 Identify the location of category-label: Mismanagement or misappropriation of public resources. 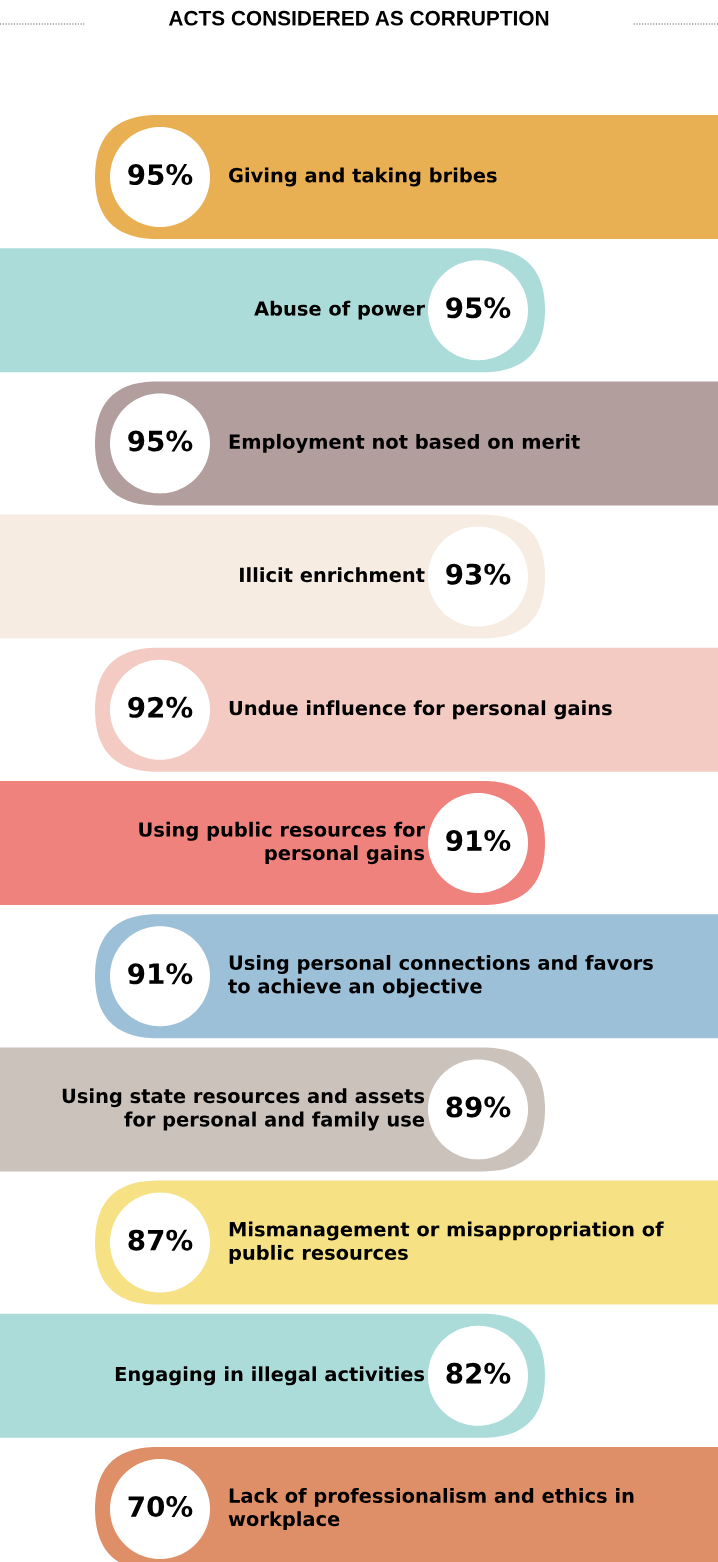
(446, 1242).